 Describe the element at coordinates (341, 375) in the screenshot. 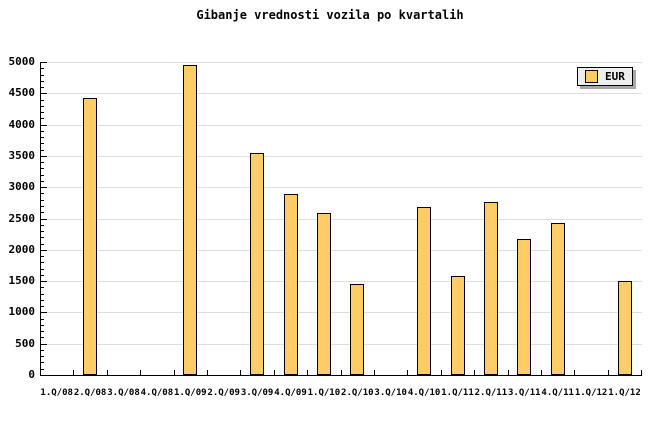

I see `x-axis-line` at that location.